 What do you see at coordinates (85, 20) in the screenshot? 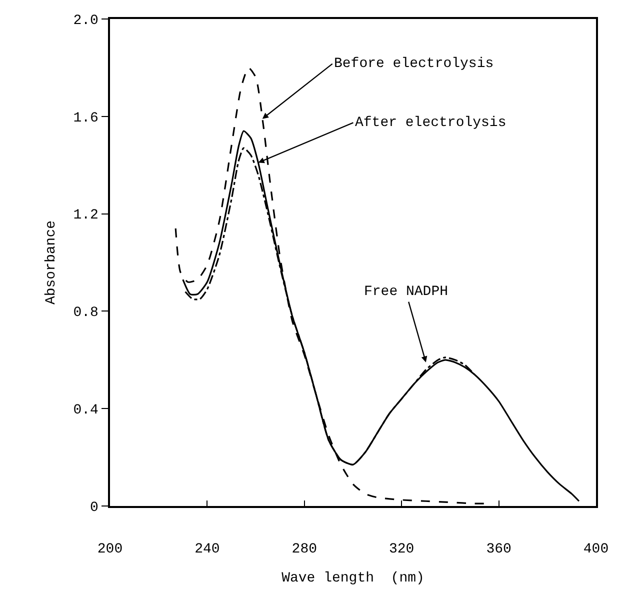
I see `y-tick-label: 2.0` at bounding box center [85, 20].